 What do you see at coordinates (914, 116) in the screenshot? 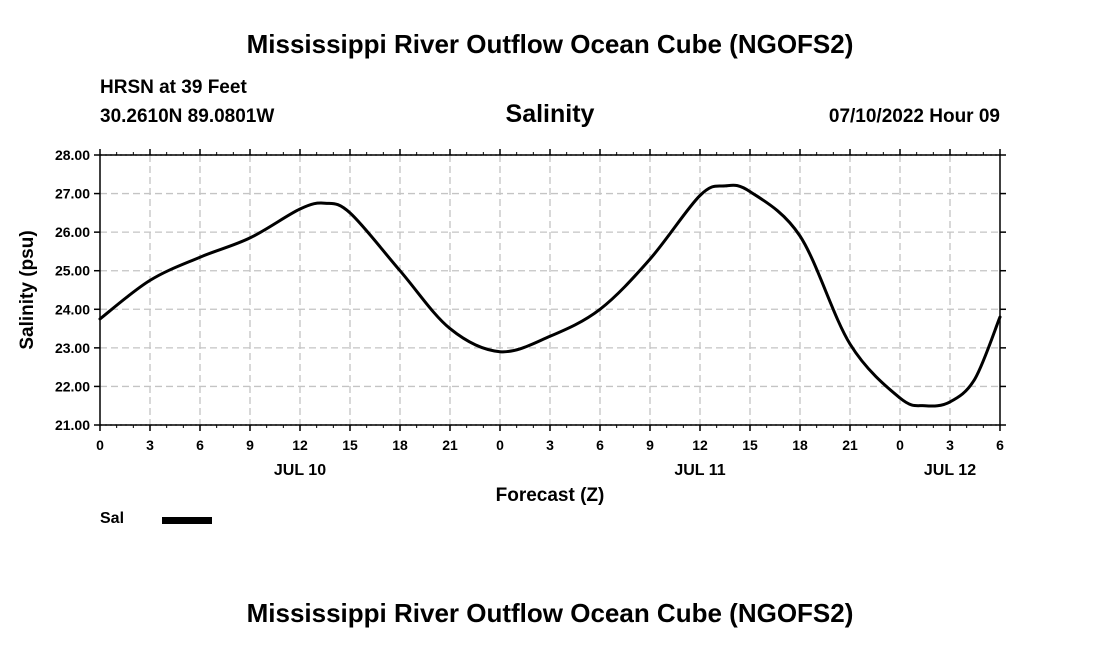
I see `forecast-datetime: 07/10/2022 Hour 09` at bounding box center [914, 116].